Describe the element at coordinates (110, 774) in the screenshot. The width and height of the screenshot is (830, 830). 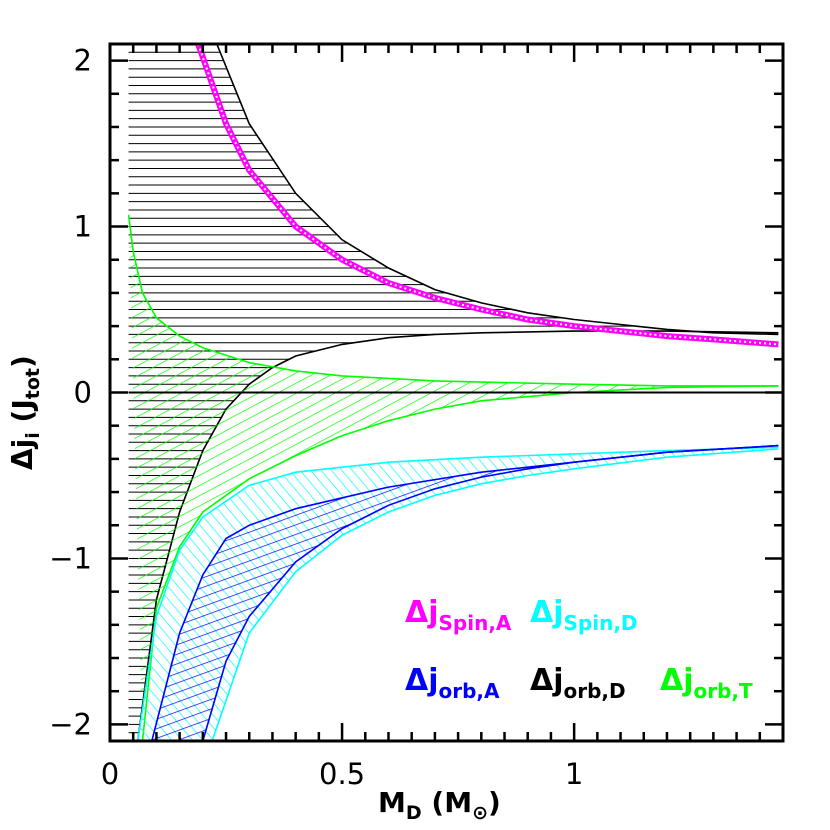
I see `x-tick-label: 0` at that location.